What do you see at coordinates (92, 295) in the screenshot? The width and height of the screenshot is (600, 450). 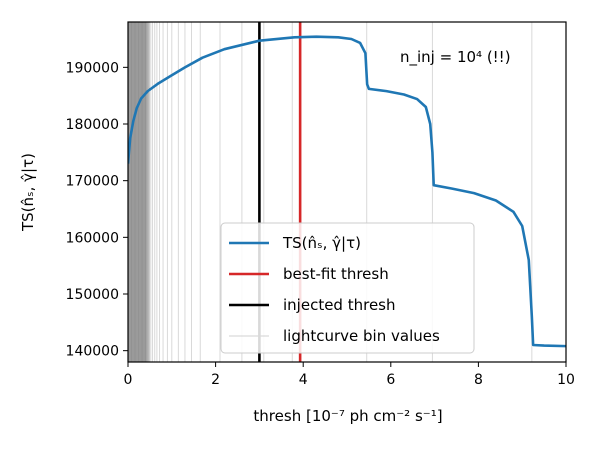 I see `y-tick-label: 150000` at bounding box center [92, 295].